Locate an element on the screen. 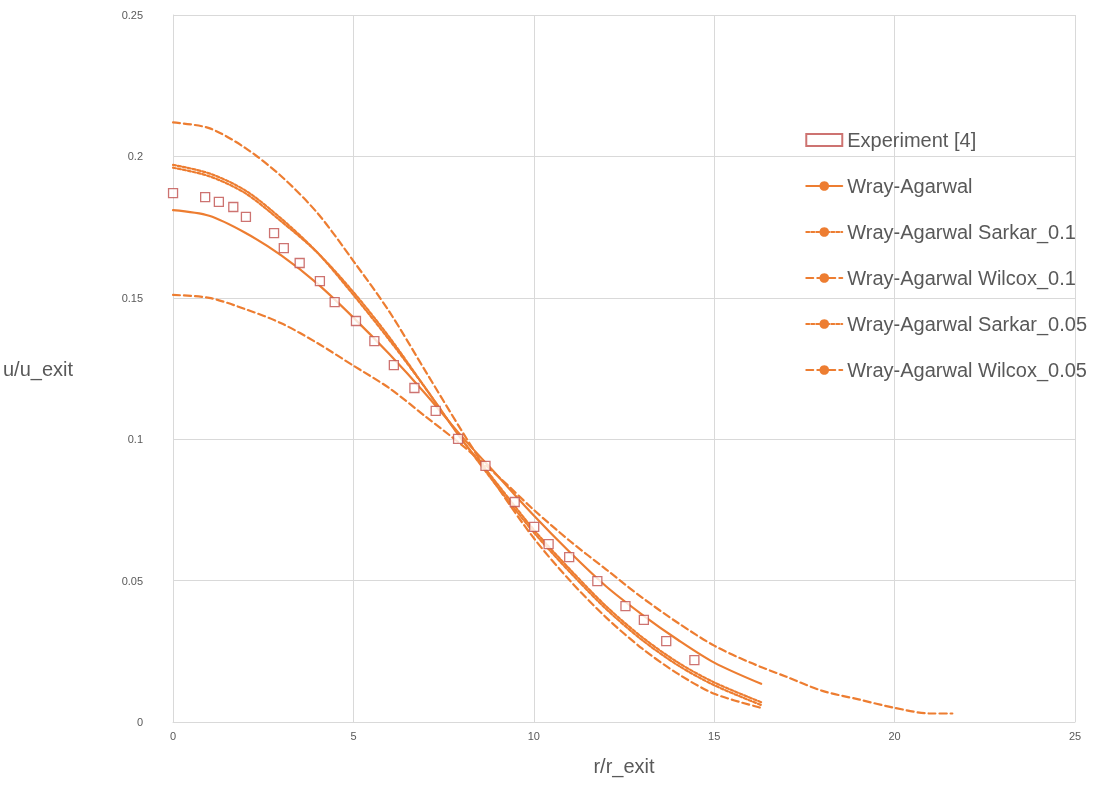 The image size is (1097, 788). x-tick-label: 15 is located at coordinates (714, 735).